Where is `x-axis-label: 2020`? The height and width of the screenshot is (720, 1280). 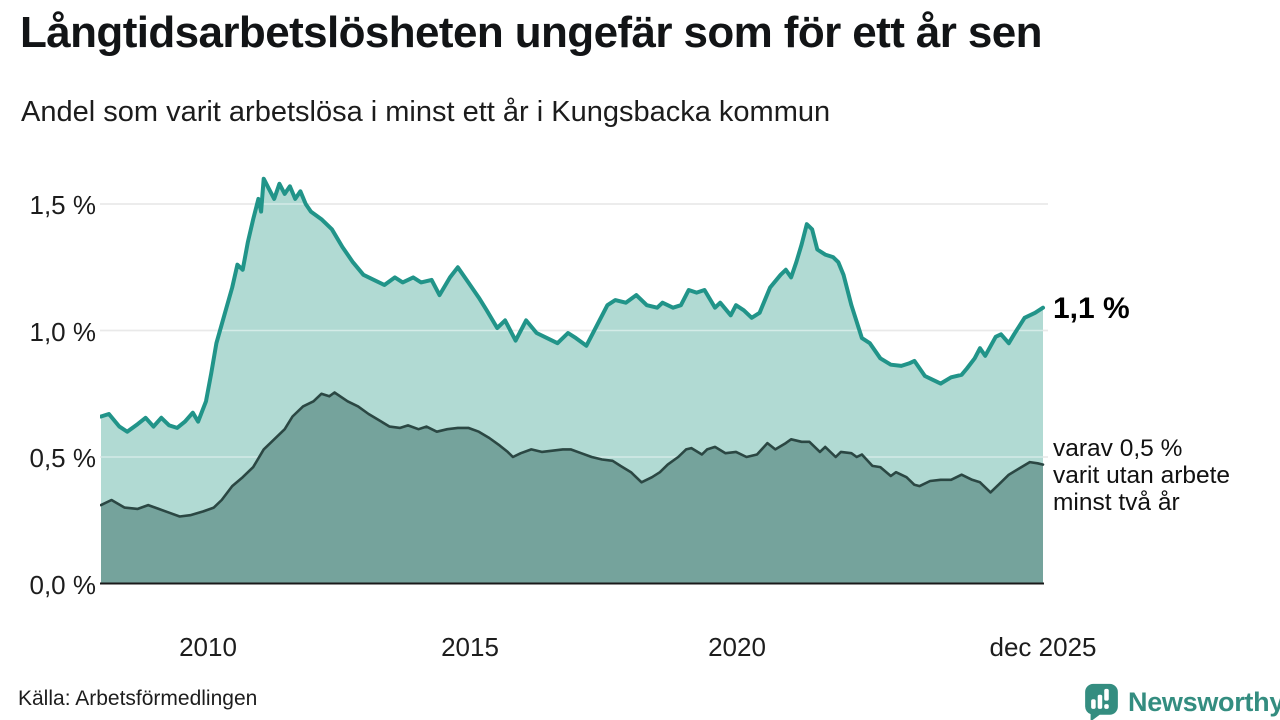
x-axis-label: 2020 is located at coordinates (737, 647).